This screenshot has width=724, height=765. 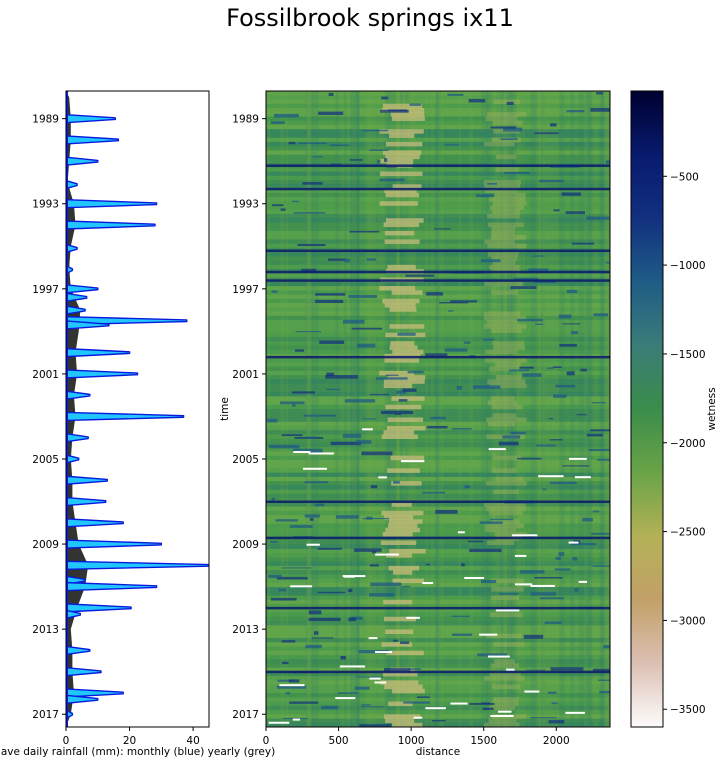 I want to click on wetness-y-tick-label: 1997, so click(x=245, y=290).